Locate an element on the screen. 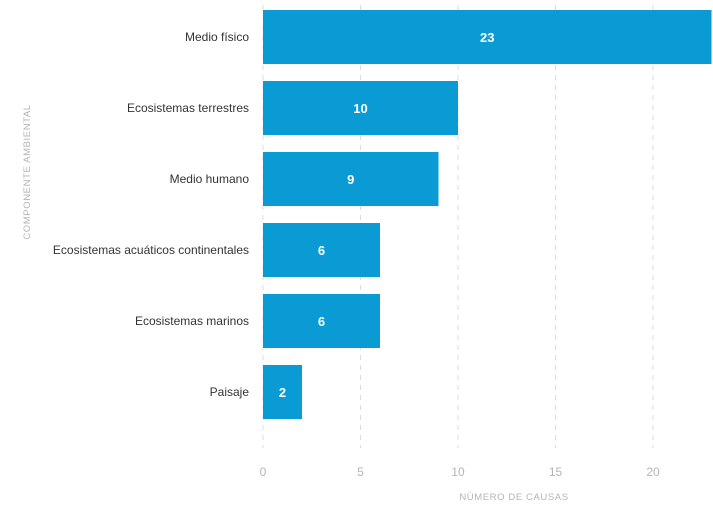 The image size is (713, 509). category-label-medio-fisico: Medio físico is located at coordinates (217, 37).